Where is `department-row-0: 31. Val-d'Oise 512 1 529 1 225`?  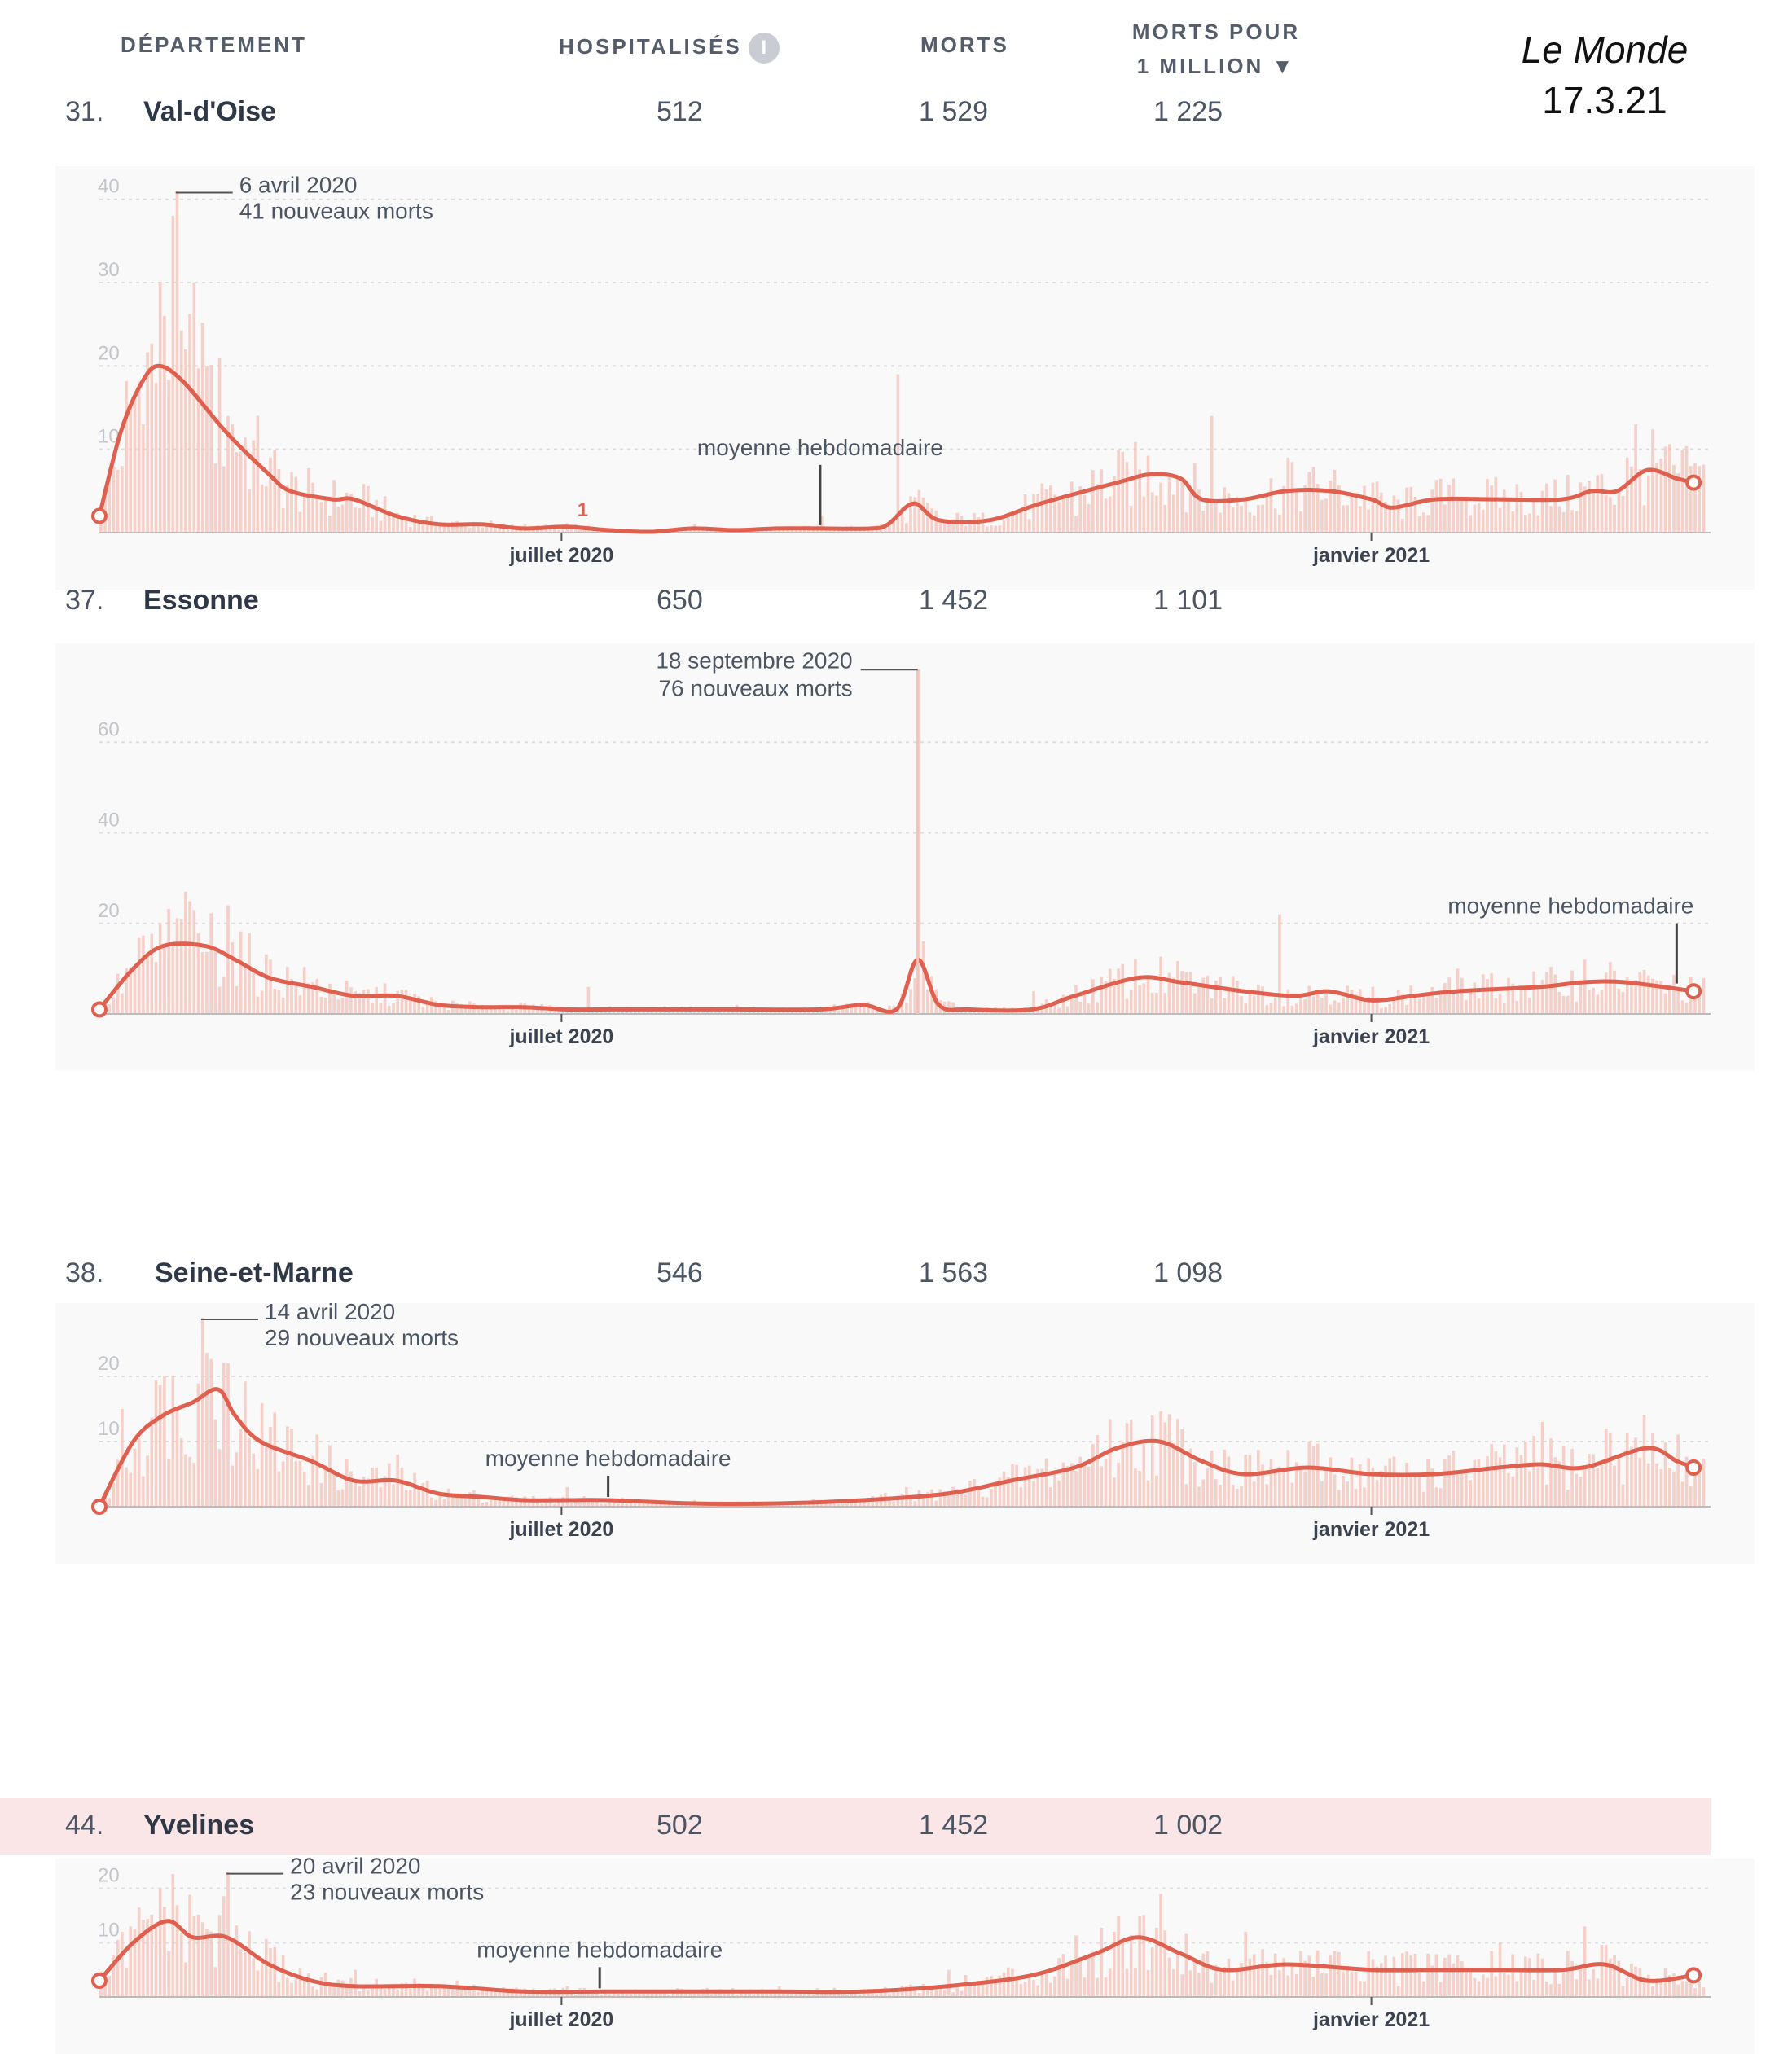
department-row-0: 31. Val-d'Oise 512 1 529 1 225 is located at coordinates (855, 114).